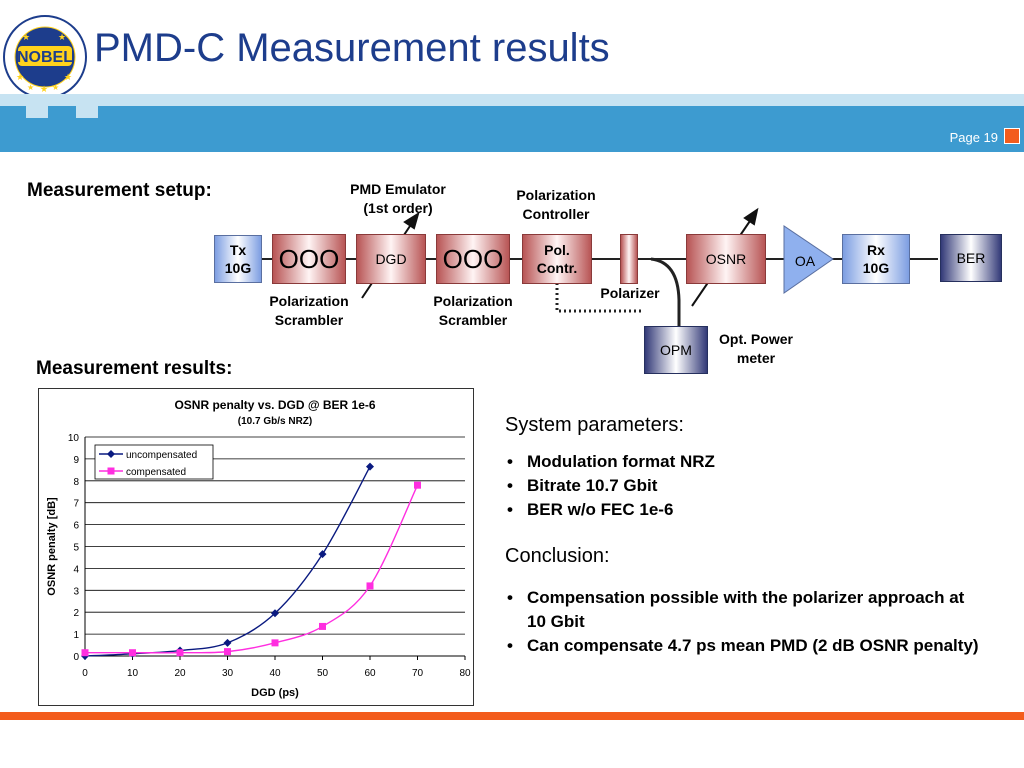 This screenshot has height=768, width=1024. Describe the element at coordinates (512, 716) in the screenshot. I see `footer-bar` at that location.